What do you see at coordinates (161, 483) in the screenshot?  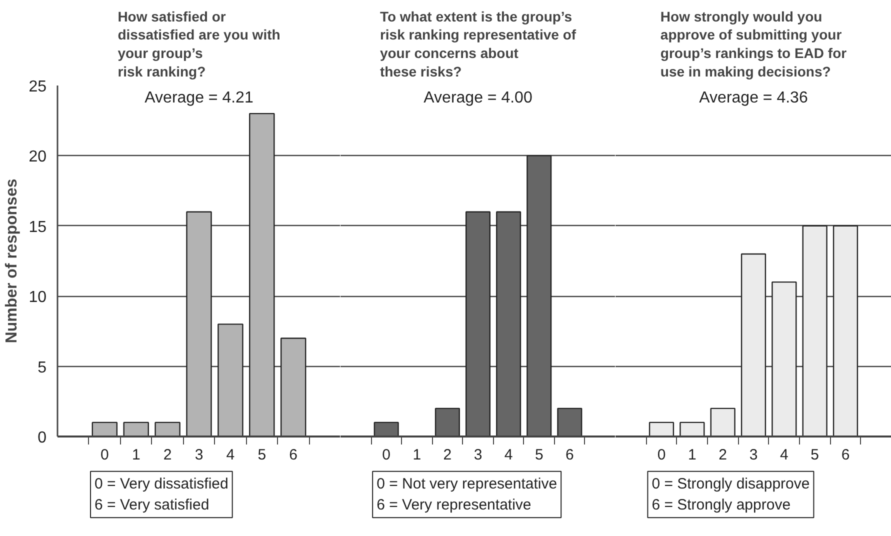 I see `text: 0 = Very dissatisfied` at bounding box center [161, 483].